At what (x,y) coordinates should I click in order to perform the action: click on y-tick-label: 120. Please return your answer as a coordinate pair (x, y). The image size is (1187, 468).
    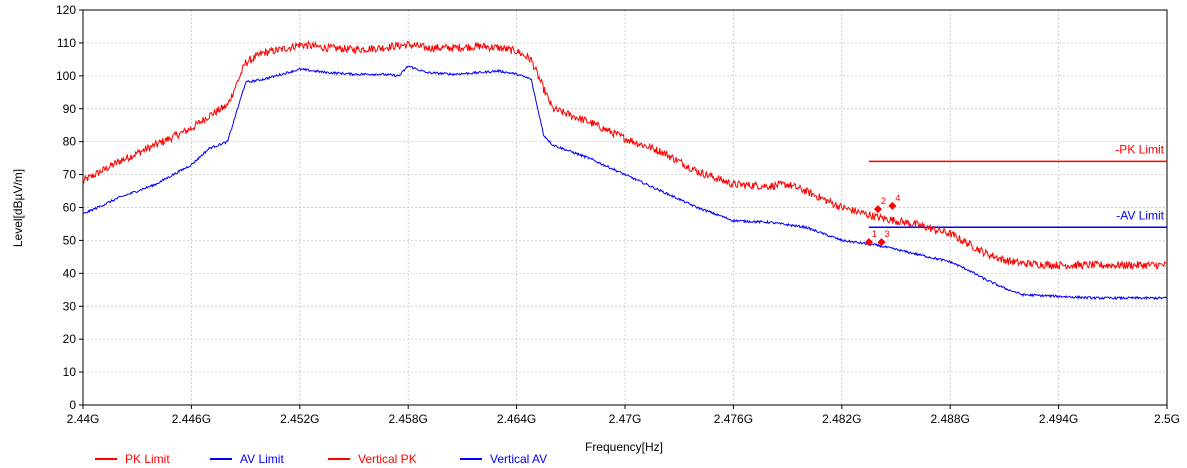
    Looking at the image, I should click on (66, 10).